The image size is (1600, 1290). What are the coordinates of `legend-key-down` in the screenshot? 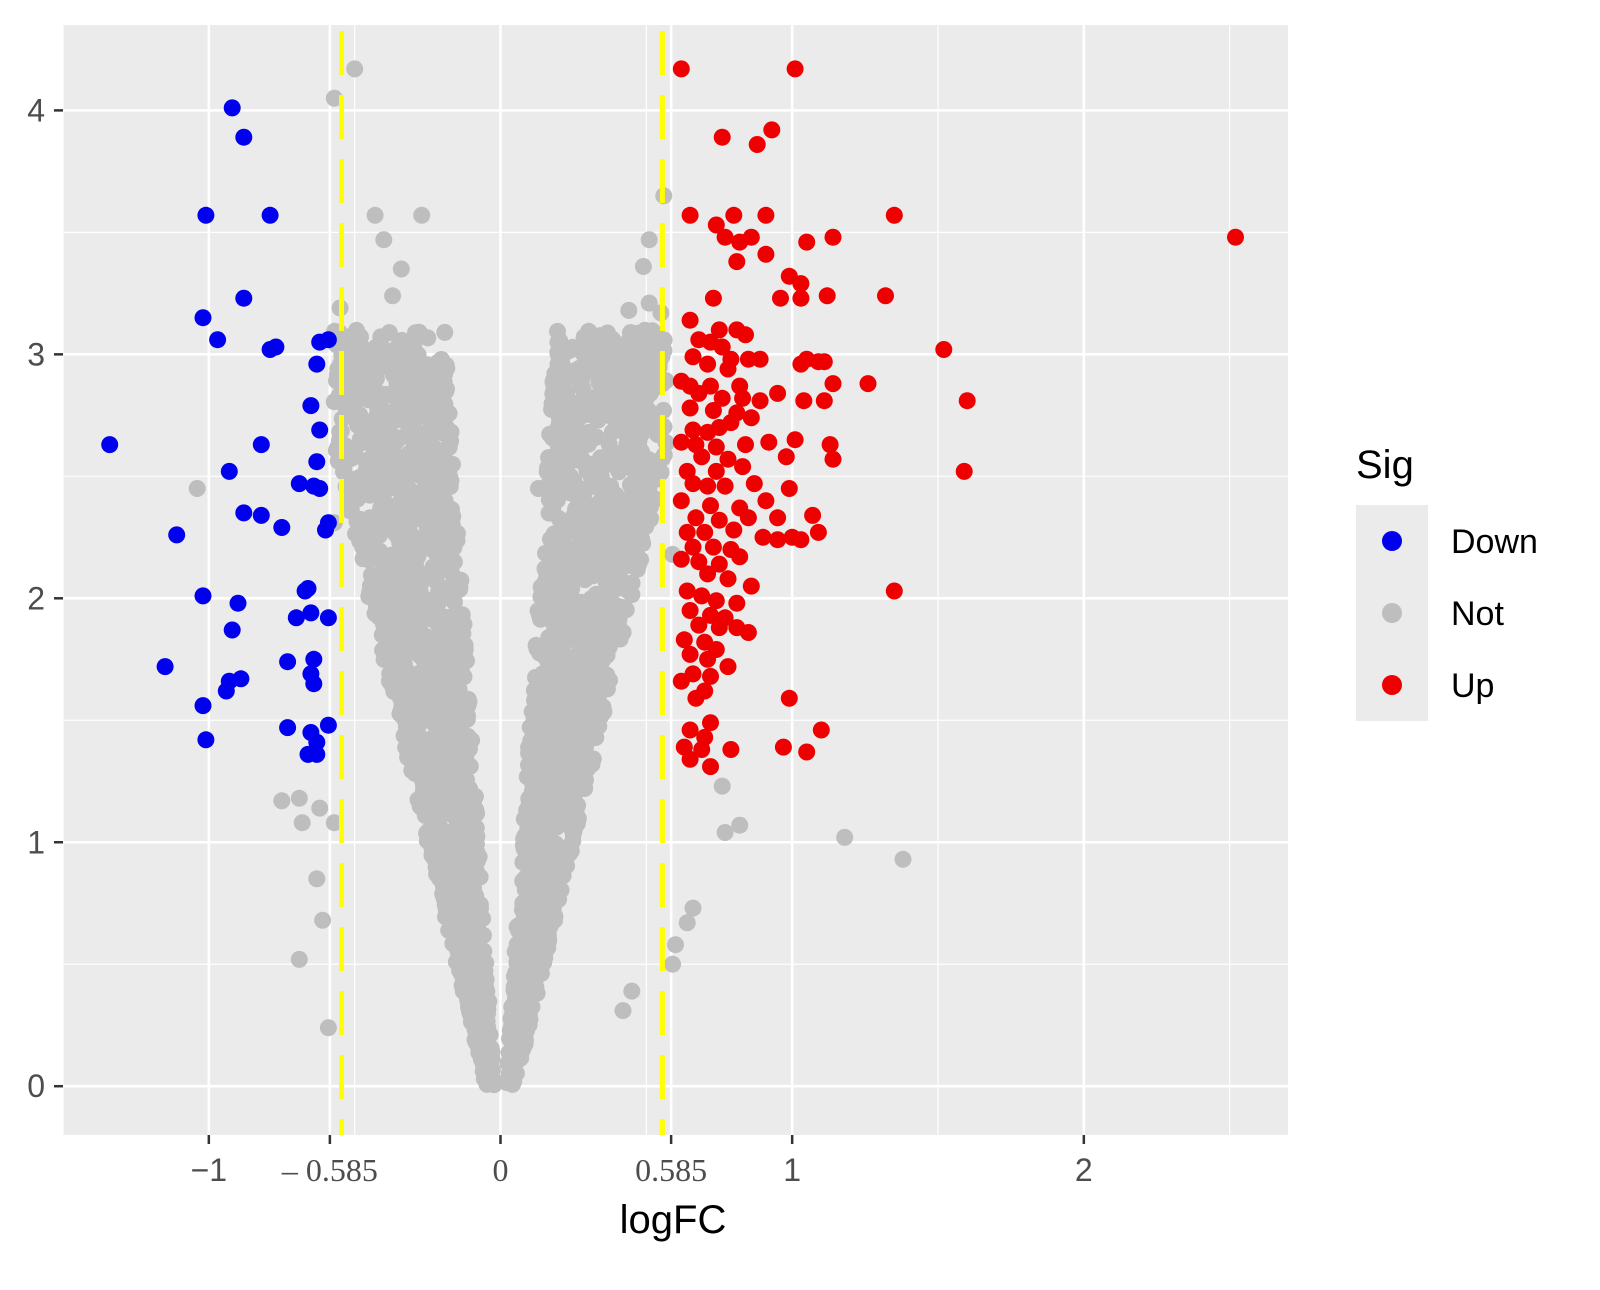 It's located at (1392, 541).